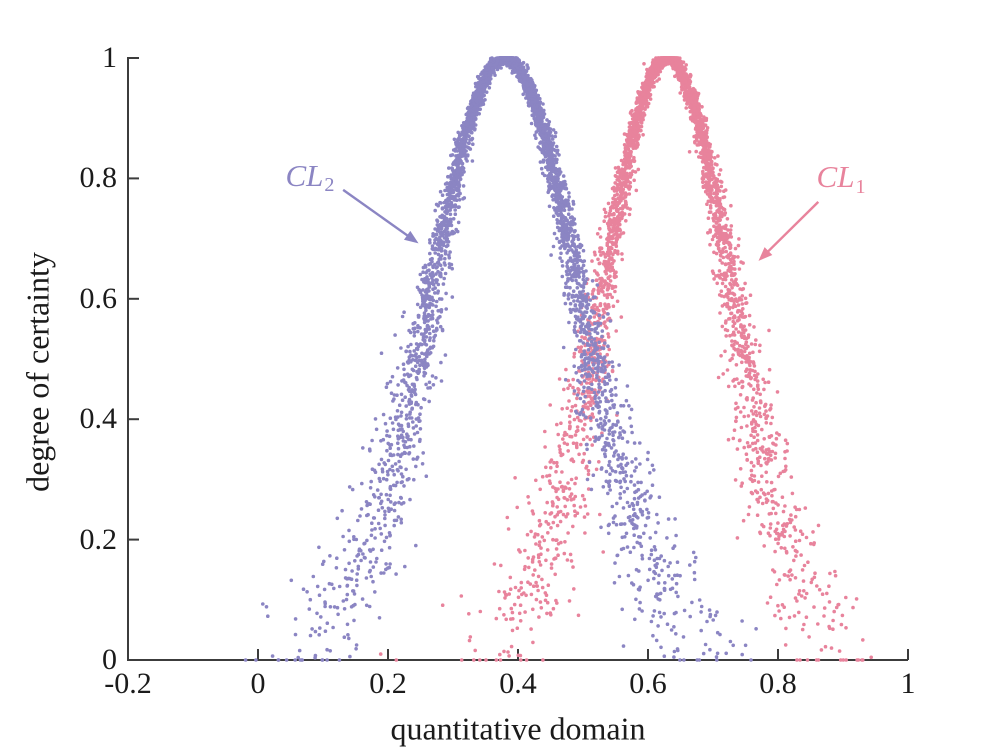 This screenshot has height=750, width=1000. I want to click on x-tick-label: 0, so click(258, 683).